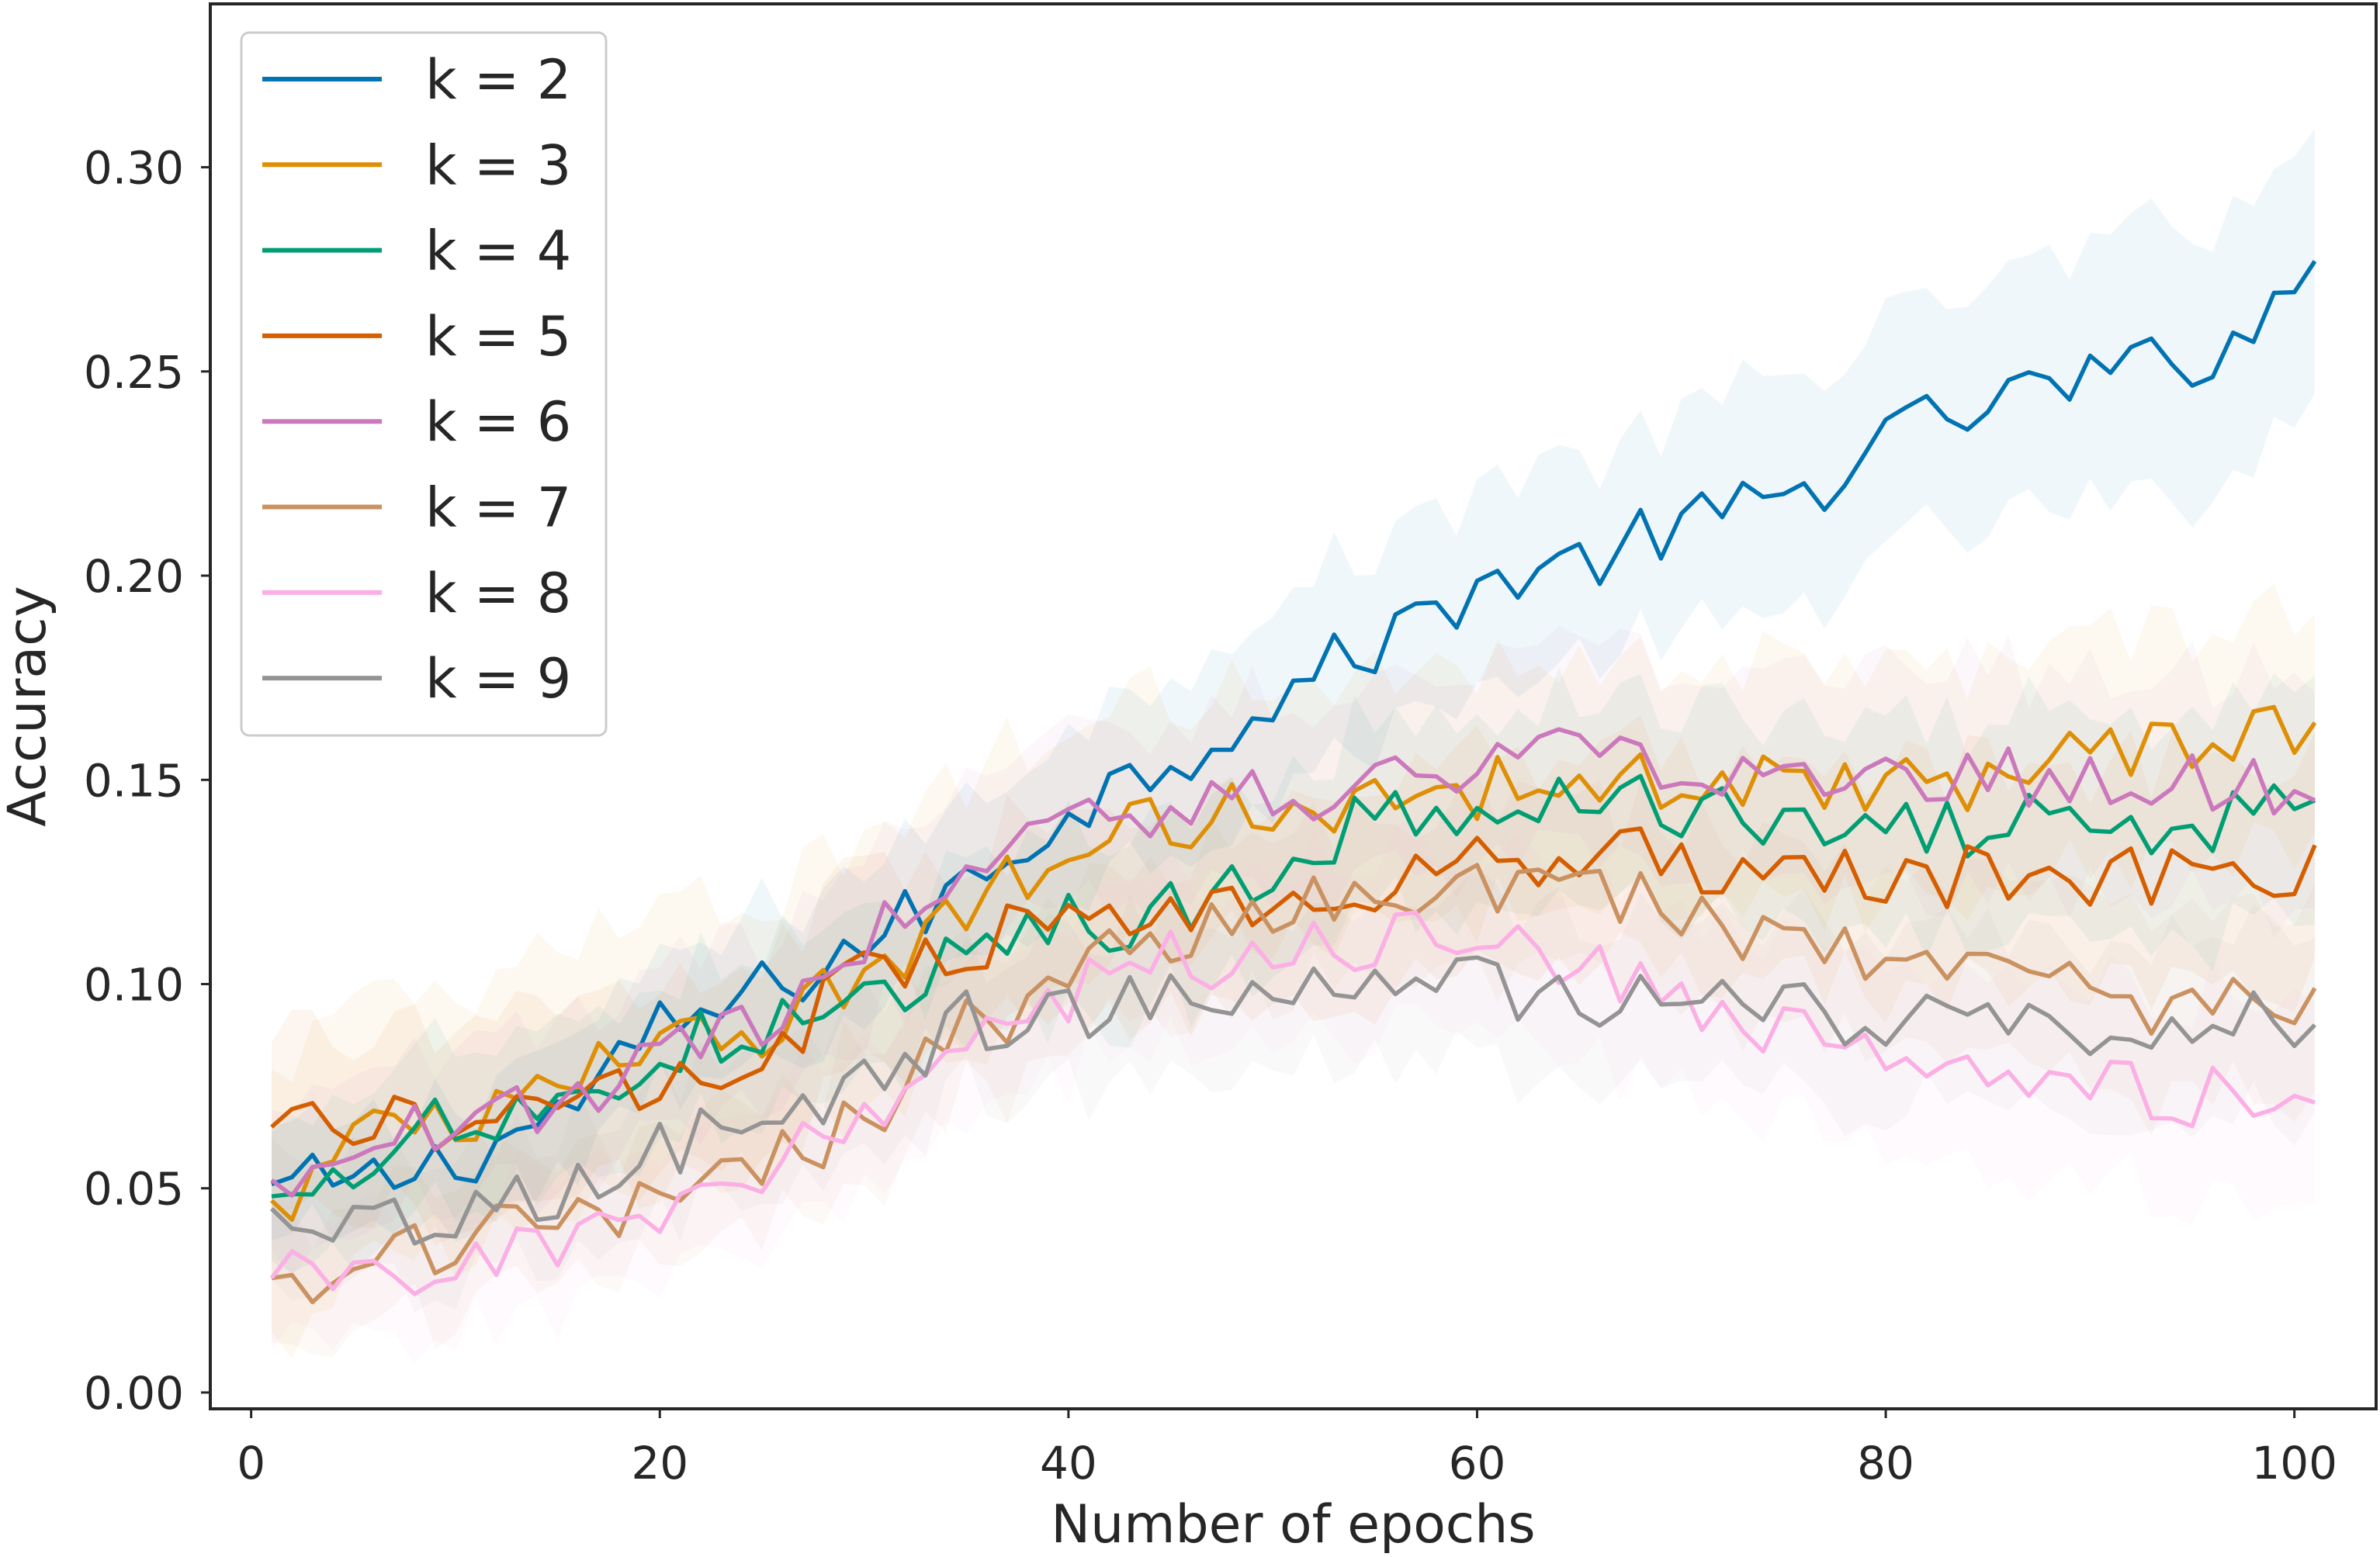 This screenshot has height=1557, width=2380. What do you see at coordinates (498, 508) in the screenshot?
I see `legend-label: k = 7` at bounding box center [498, 508].